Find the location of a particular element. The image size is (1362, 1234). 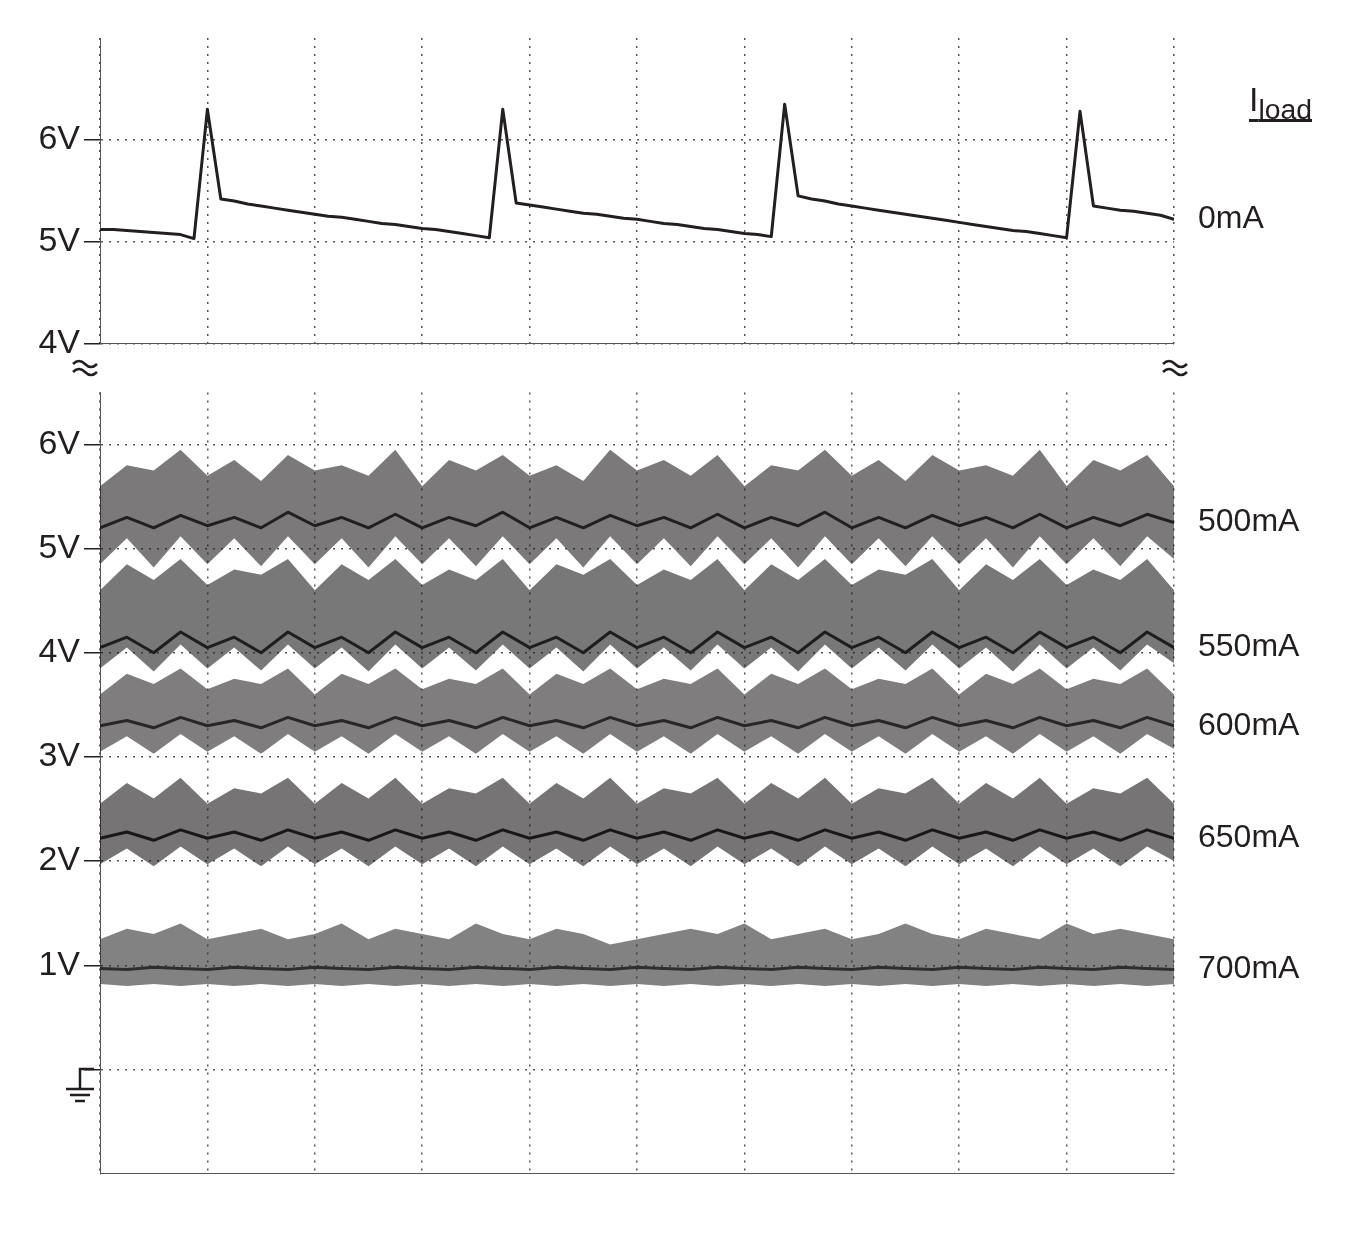

series-label: 700mA is located at coordinates (1249, 967).